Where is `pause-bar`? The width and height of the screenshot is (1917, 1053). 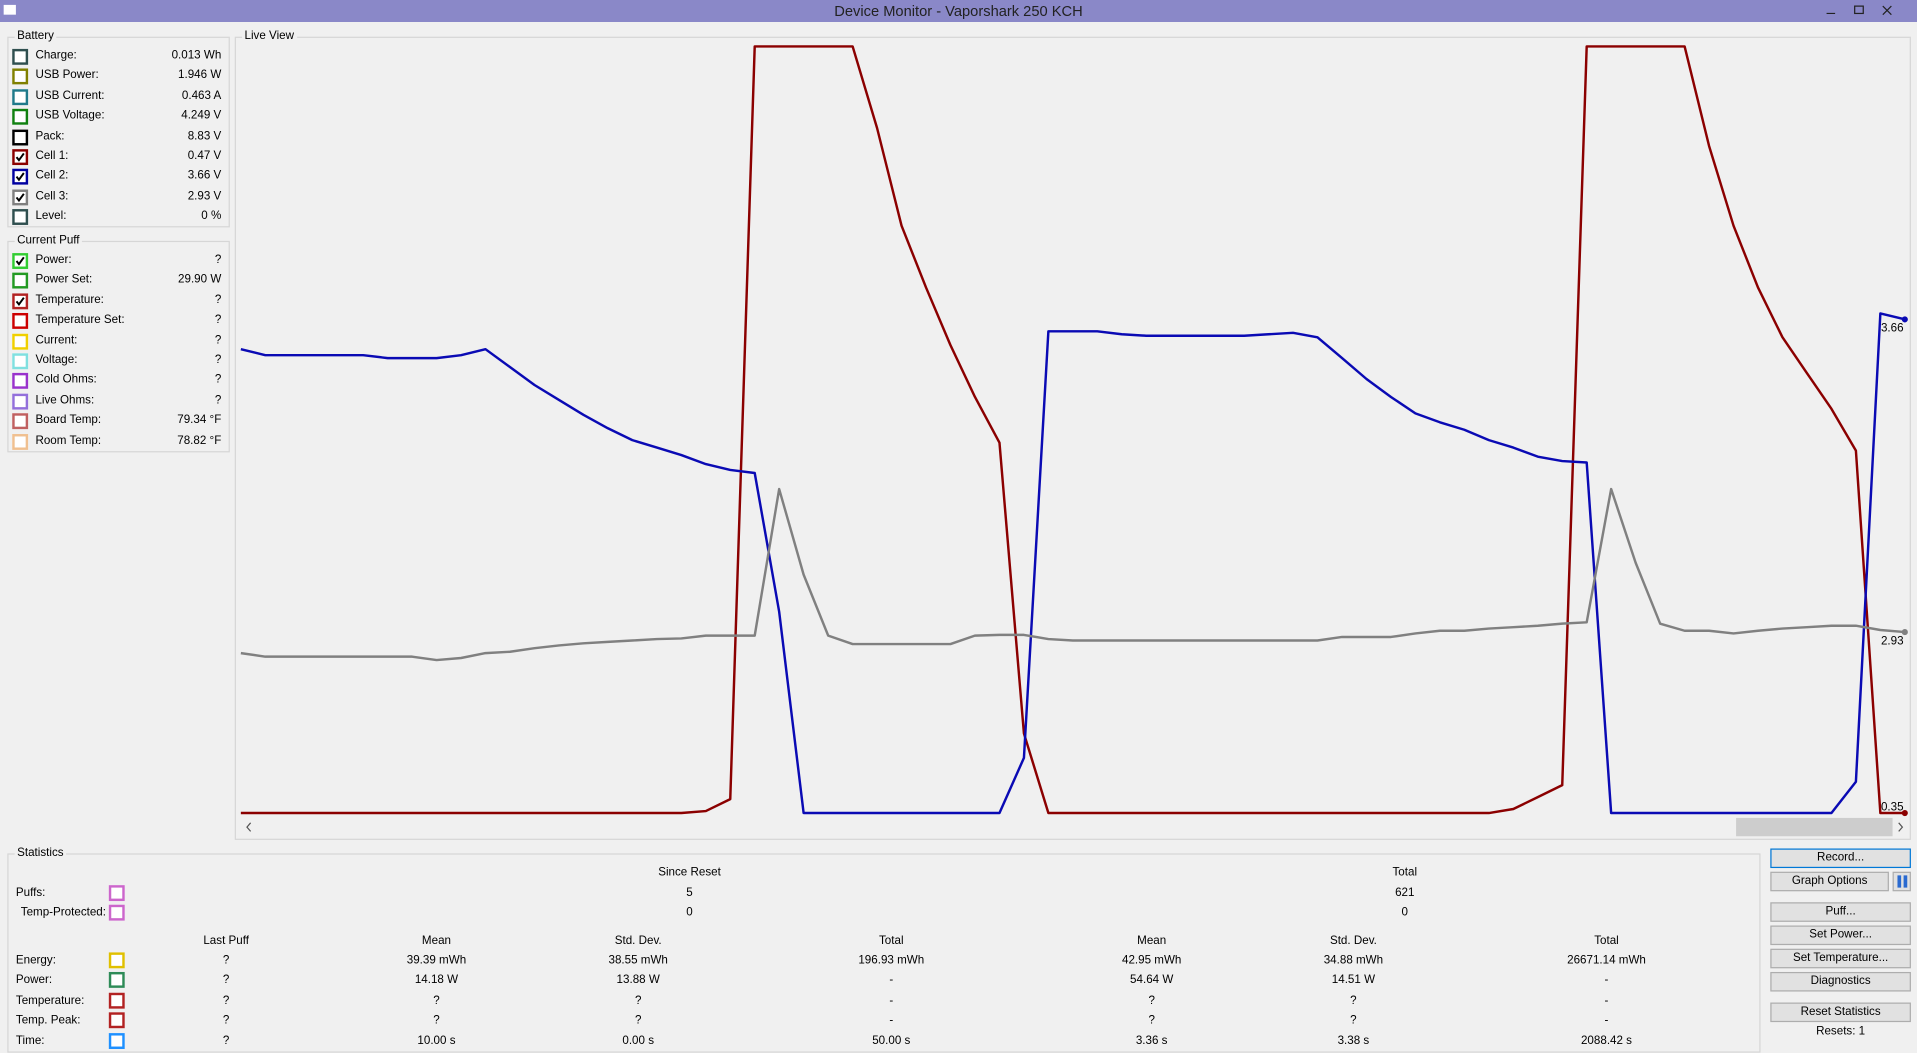
pause-bar is located at coordinates (1899, 881).